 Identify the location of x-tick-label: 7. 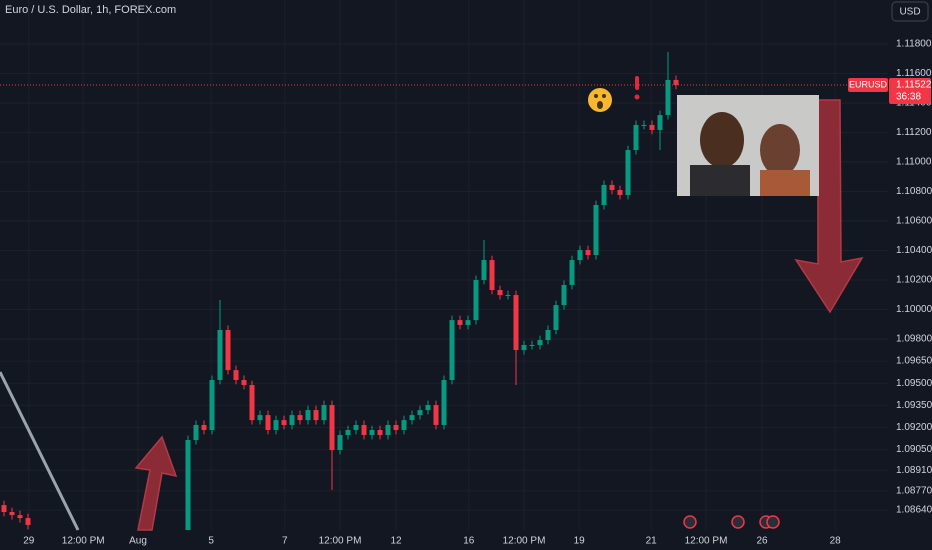
(285, 541).